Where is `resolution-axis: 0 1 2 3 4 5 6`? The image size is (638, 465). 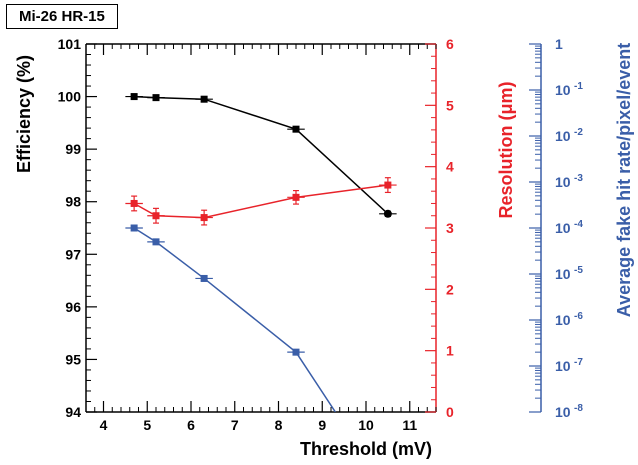
resolution-axis: 0 1 2 3 4 5 6 is located at coordinates (439, 228).